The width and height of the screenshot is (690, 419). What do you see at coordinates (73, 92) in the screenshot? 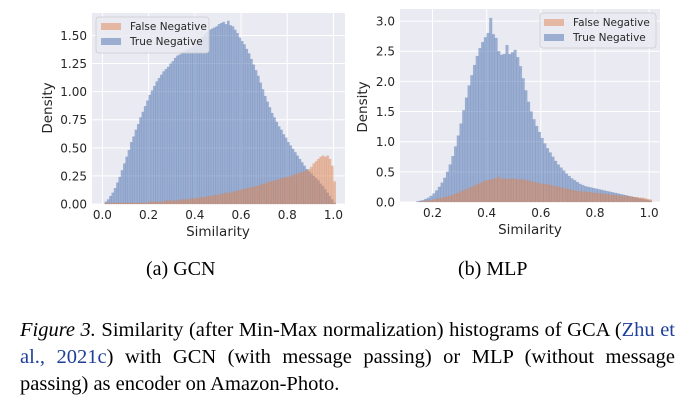
I see `y-tick-label: 1.00` at bounding box center [73, 92].